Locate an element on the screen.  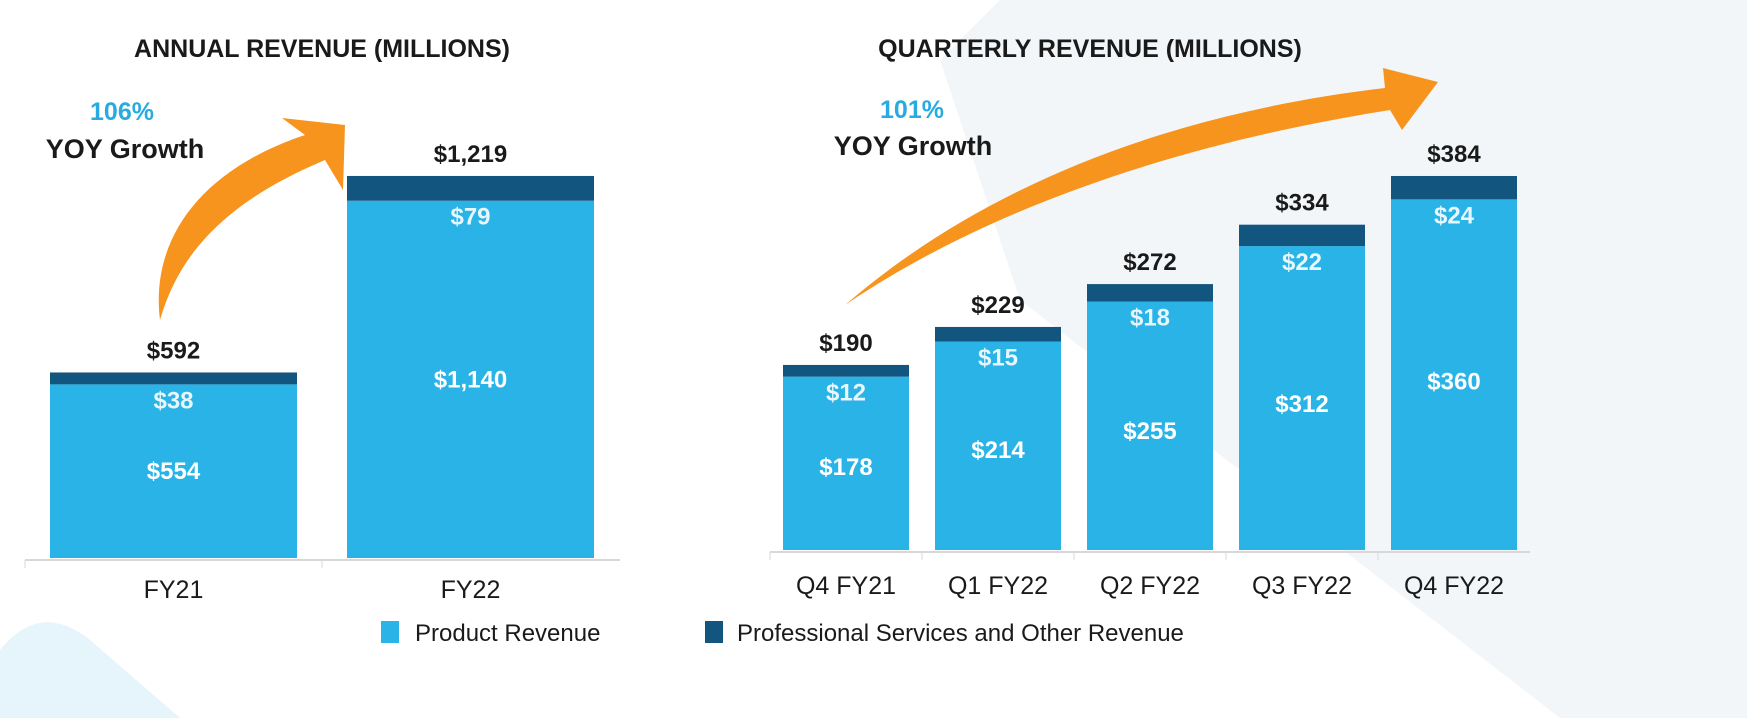
product-label: $360 is located at coordinates (1453, 382).